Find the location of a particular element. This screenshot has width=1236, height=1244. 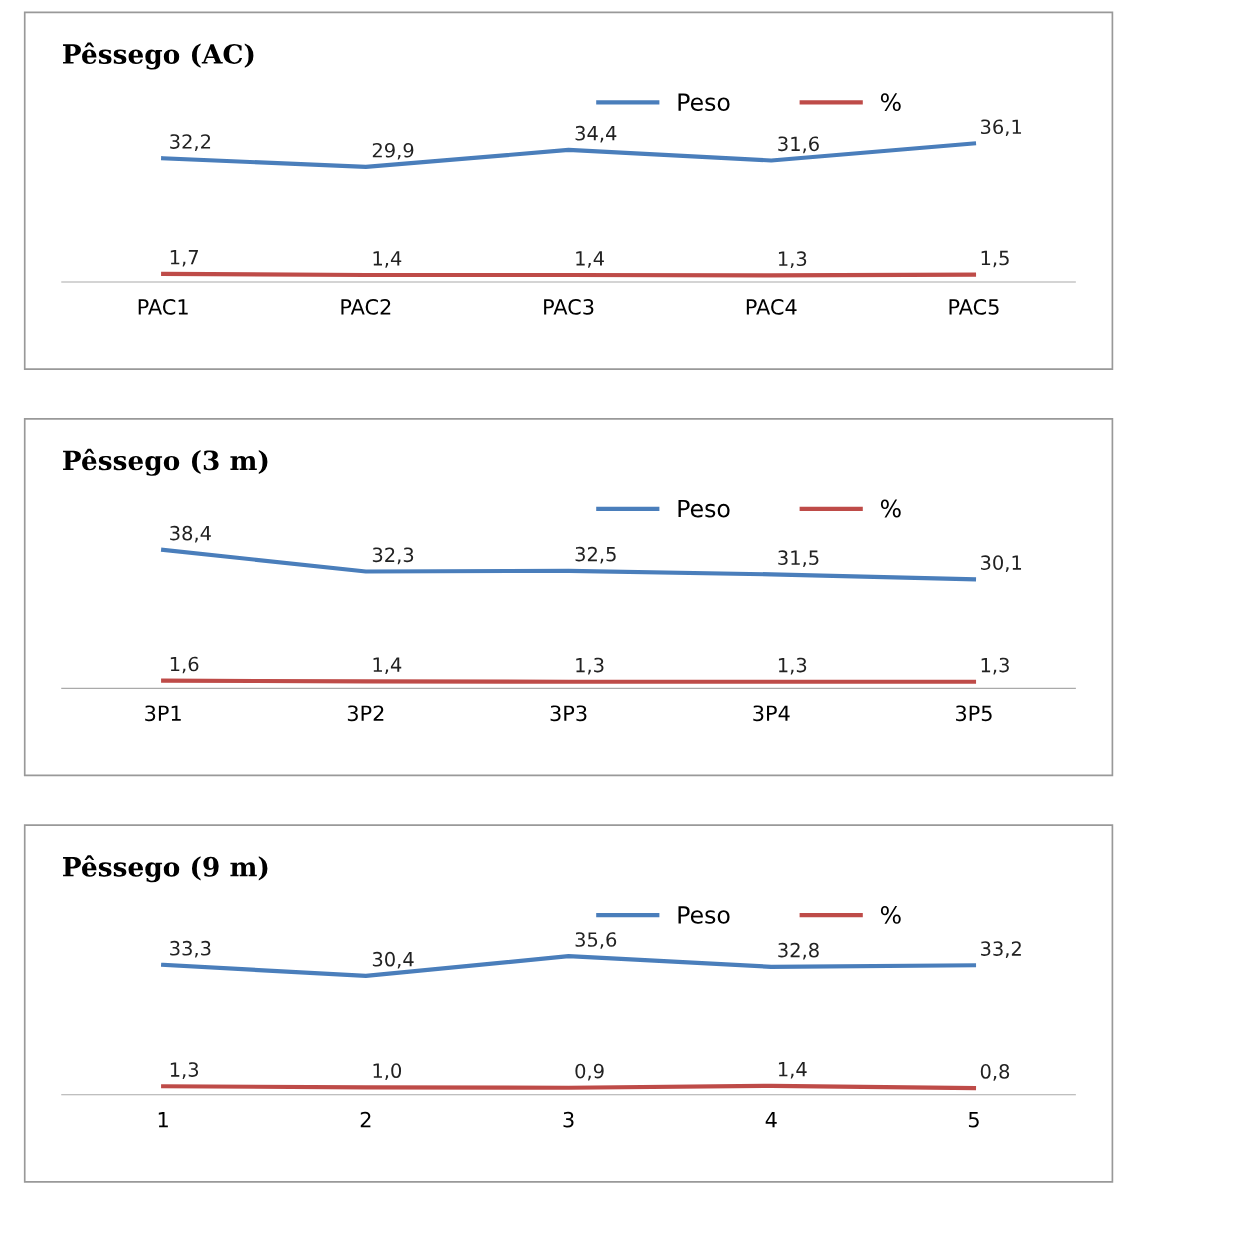

x-tick-label: PAC3 is located at coordinates (569, 307).